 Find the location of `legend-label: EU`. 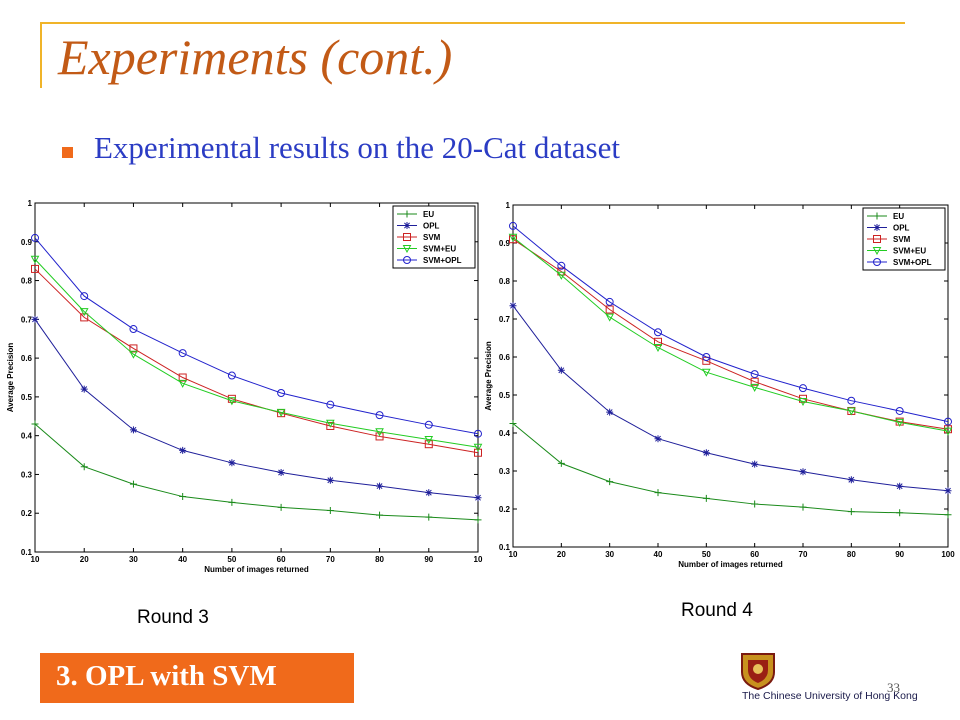

legend-label: EU is located at coordinates (428, 214).